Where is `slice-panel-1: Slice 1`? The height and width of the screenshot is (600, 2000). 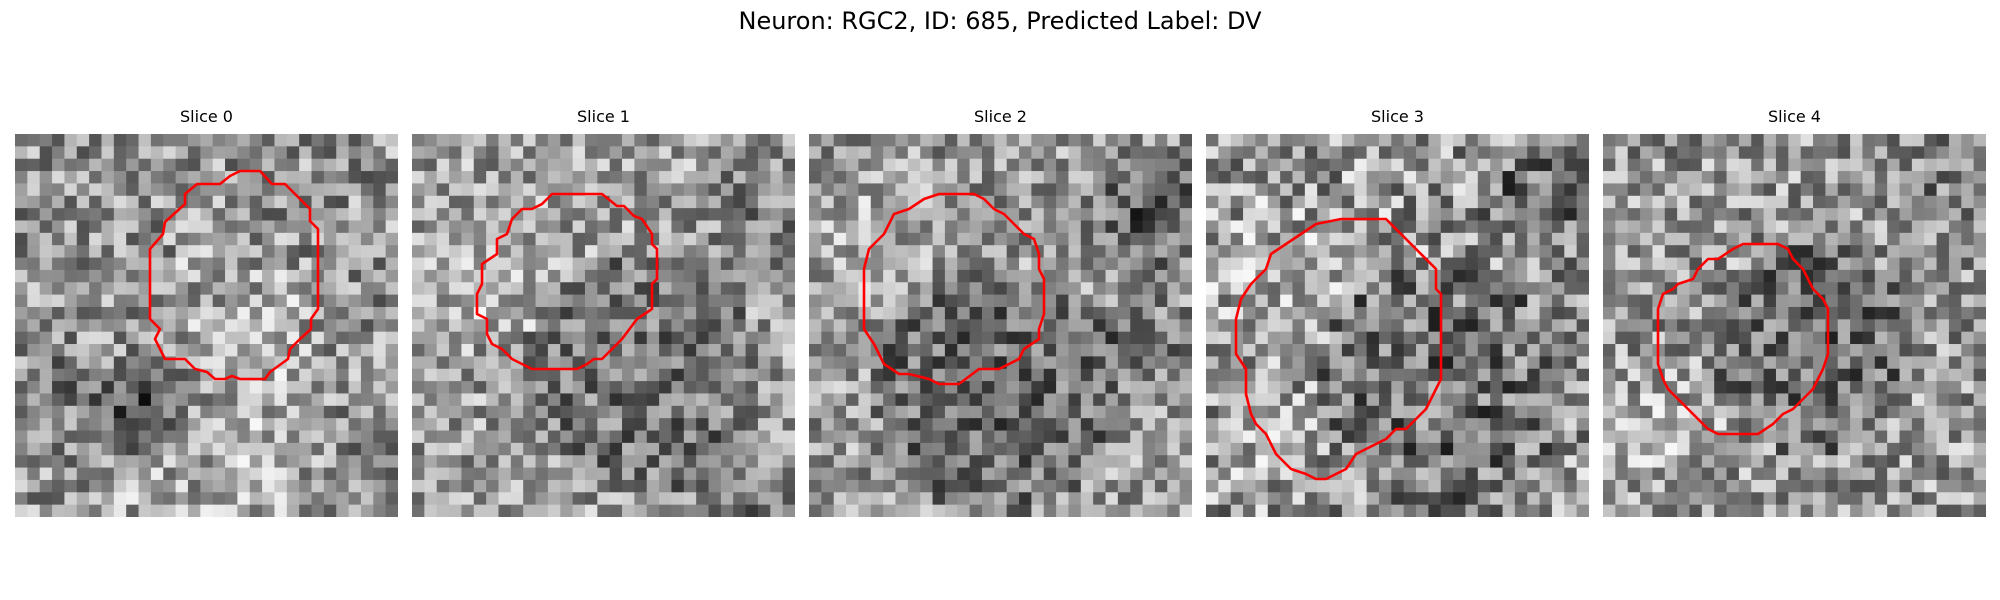
slice-panel-1: Slice 1 is located at coordinates (603, 312).